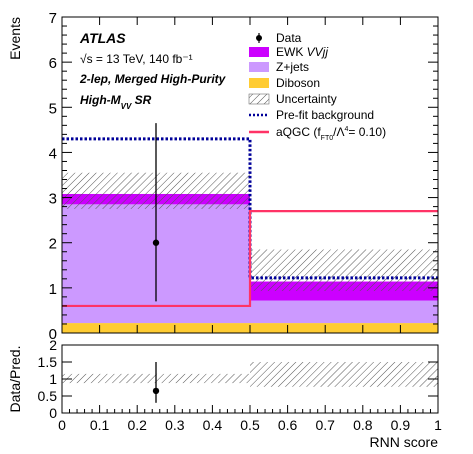  I want to click on x-axis-label: RNN score, so click(404, 442).